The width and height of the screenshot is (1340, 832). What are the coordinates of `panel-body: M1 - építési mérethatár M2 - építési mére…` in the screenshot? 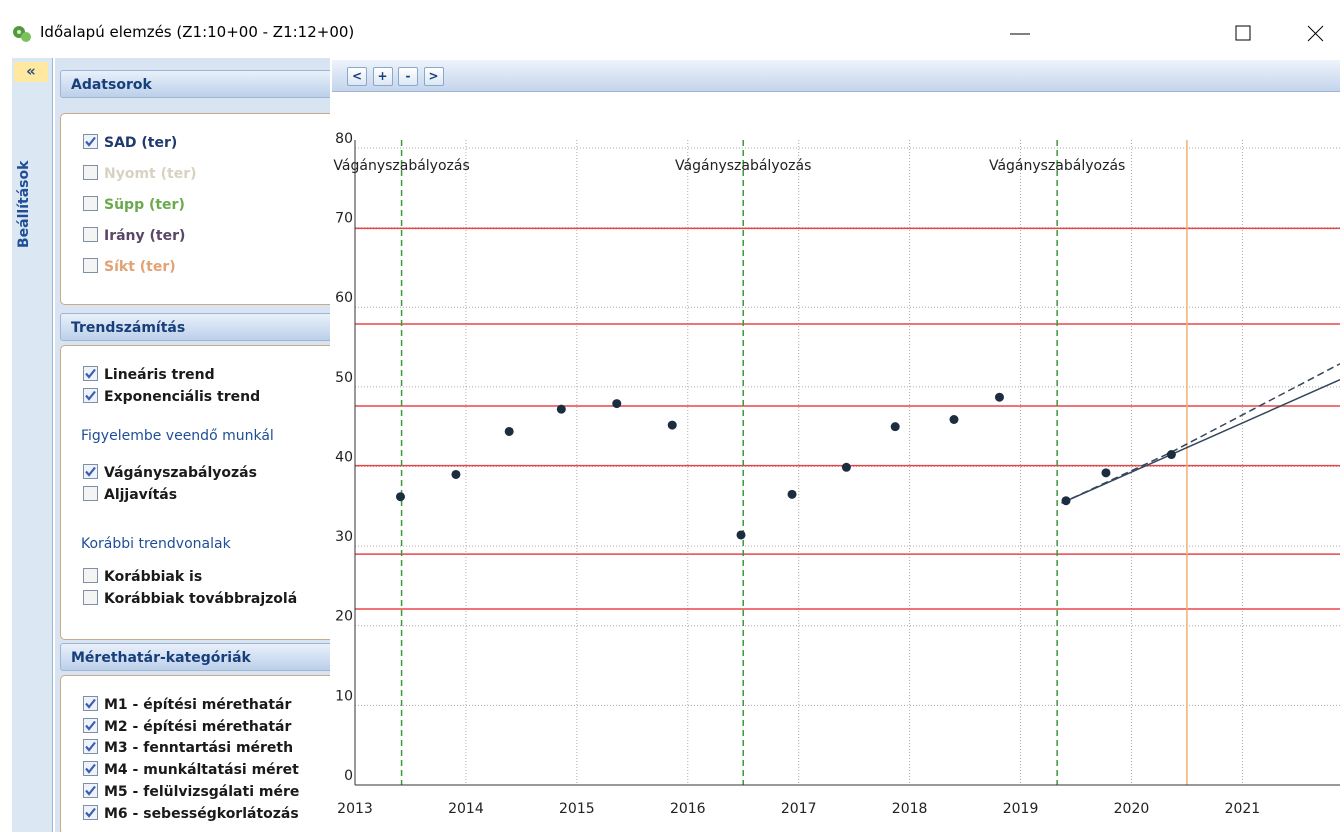 It's located at (195, 753).